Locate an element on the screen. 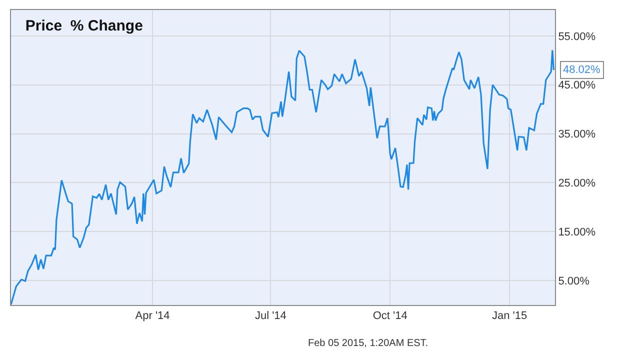 The width and height of the screenshot is (635, 362). x-tick-label: Apr '14 is located at coordinates (152, 316).